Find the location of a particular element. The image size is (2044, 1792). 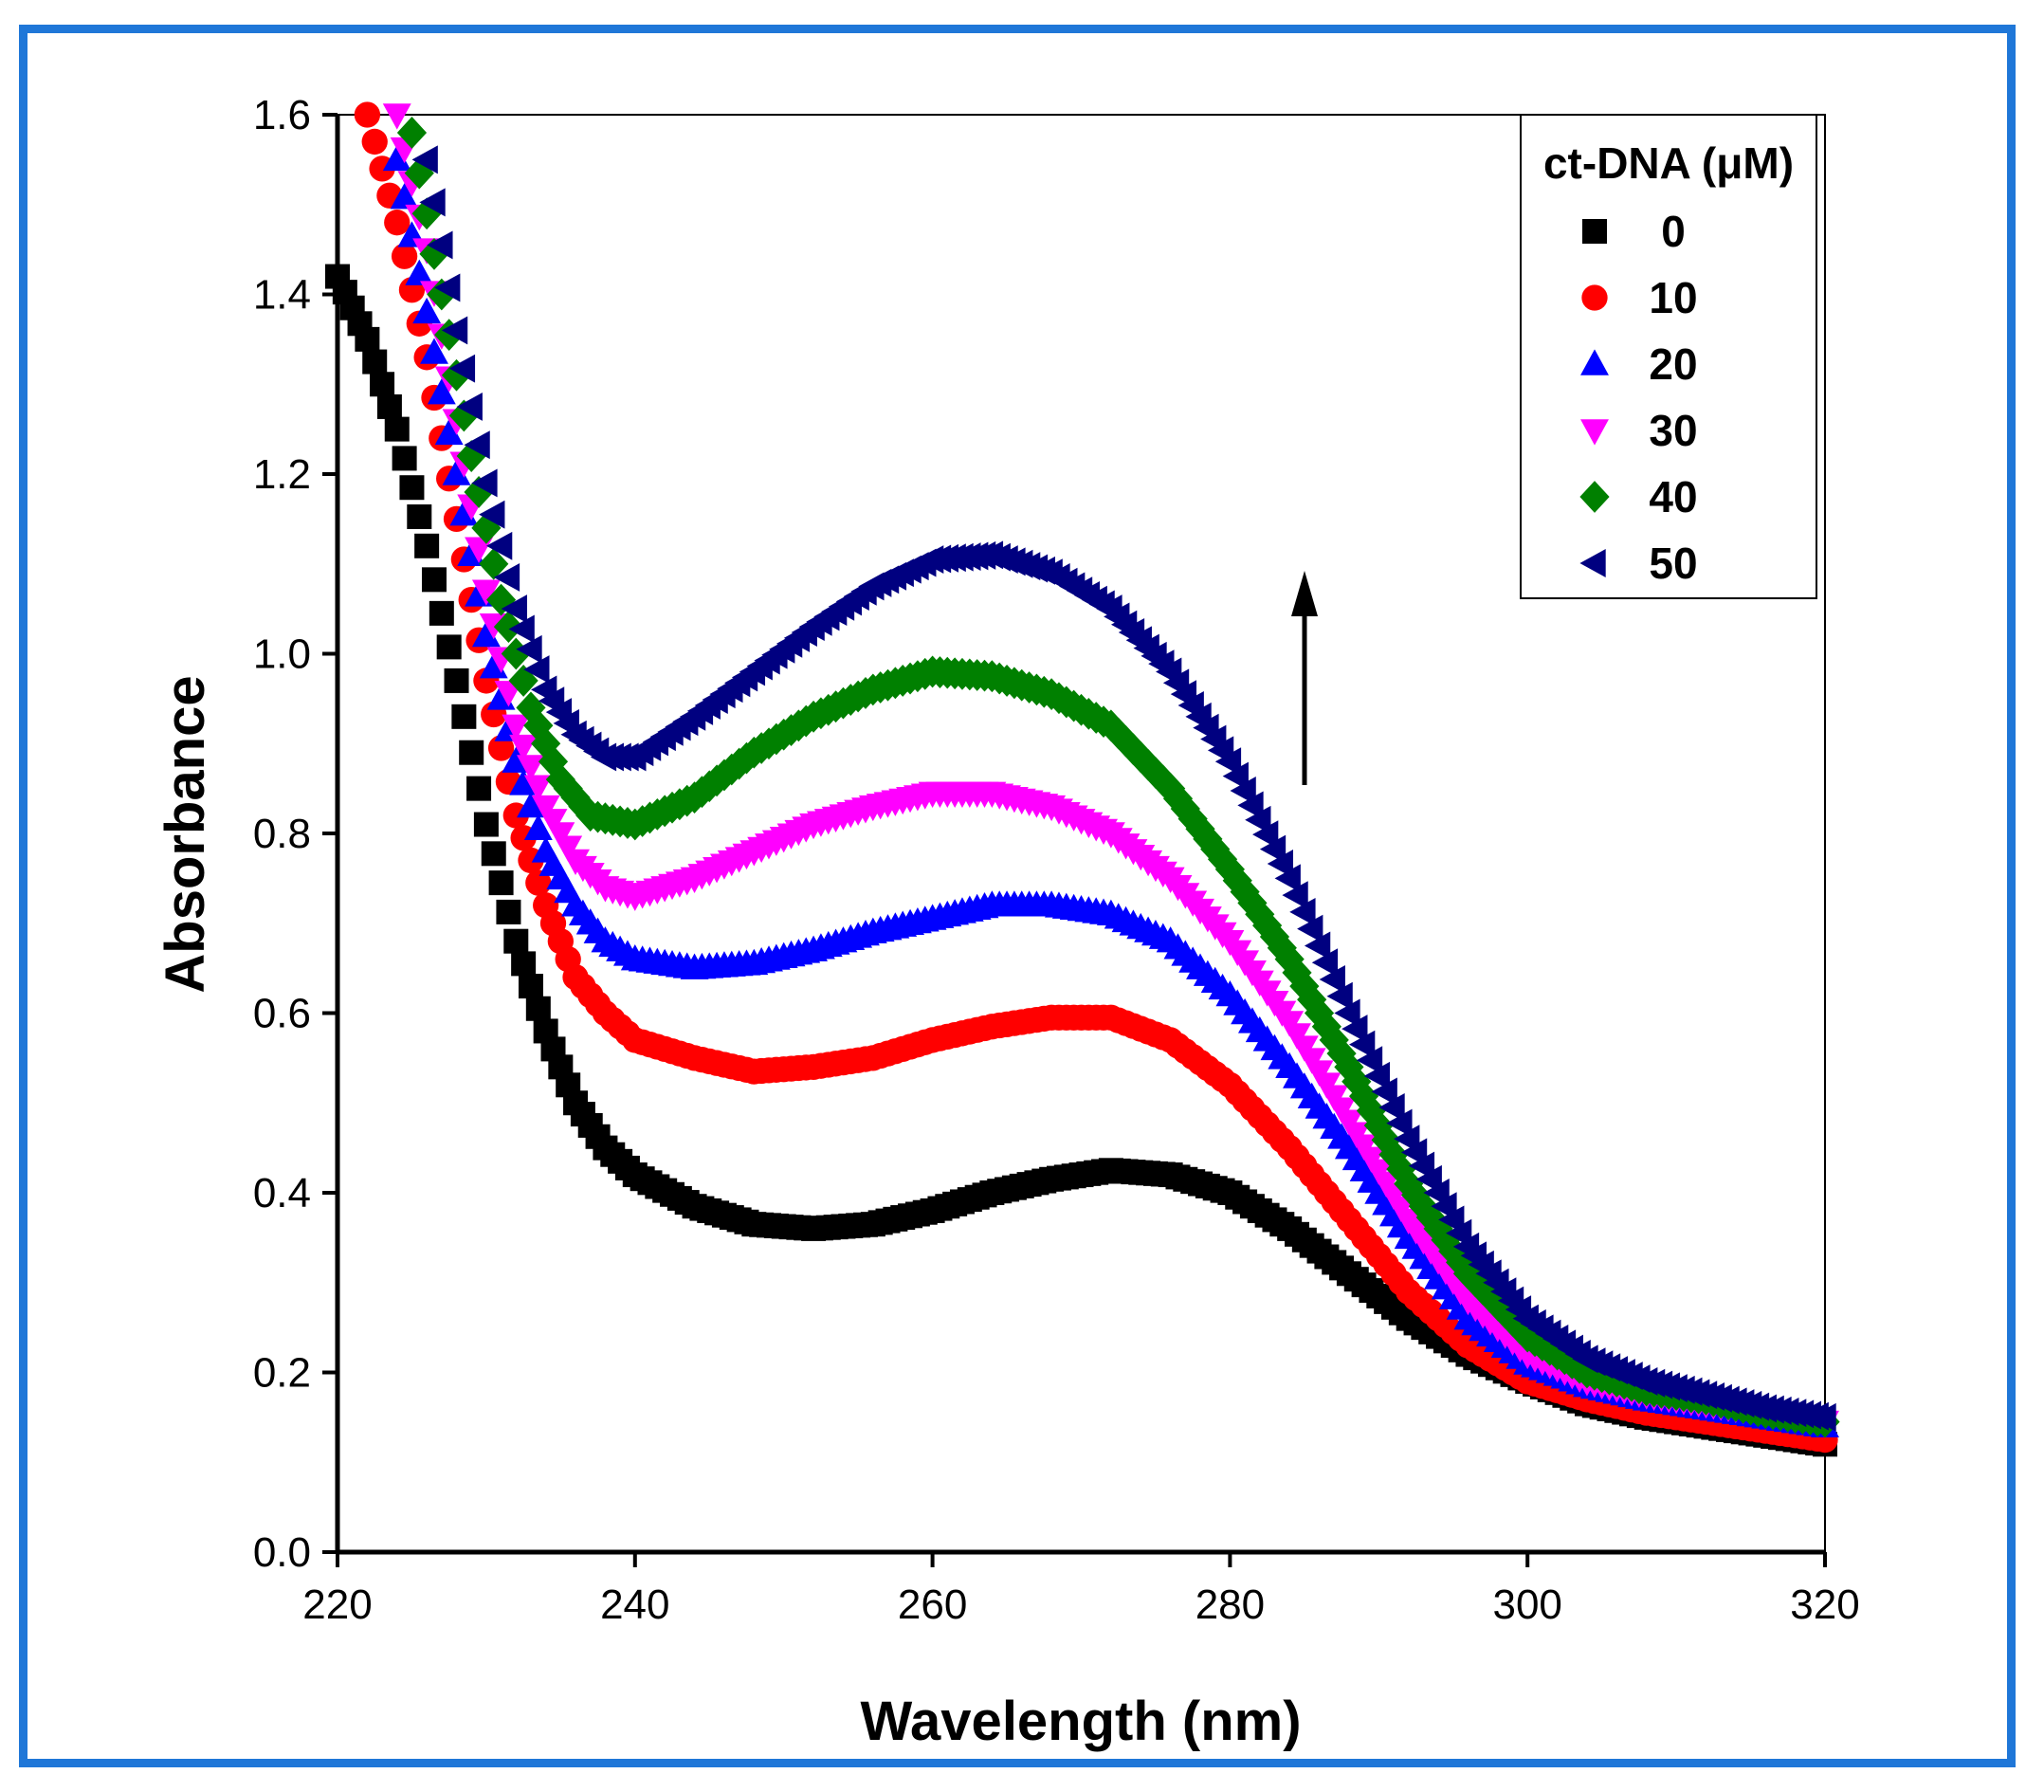

y-tick-label: 1.0 is located at coordinates (282, 654).